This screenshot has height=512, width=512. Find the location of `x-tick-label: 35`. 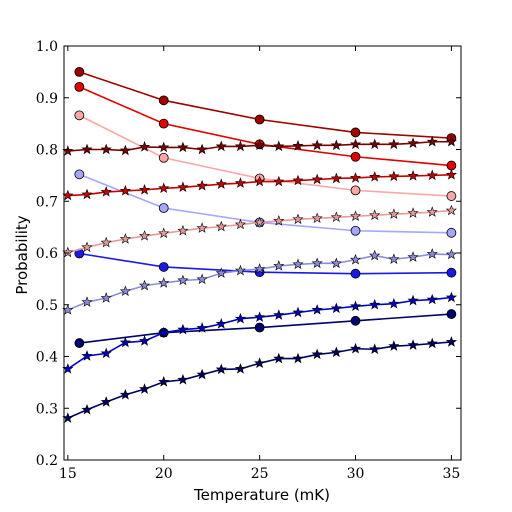

x-tick-label: 35 is located at coordinates (451, 474).